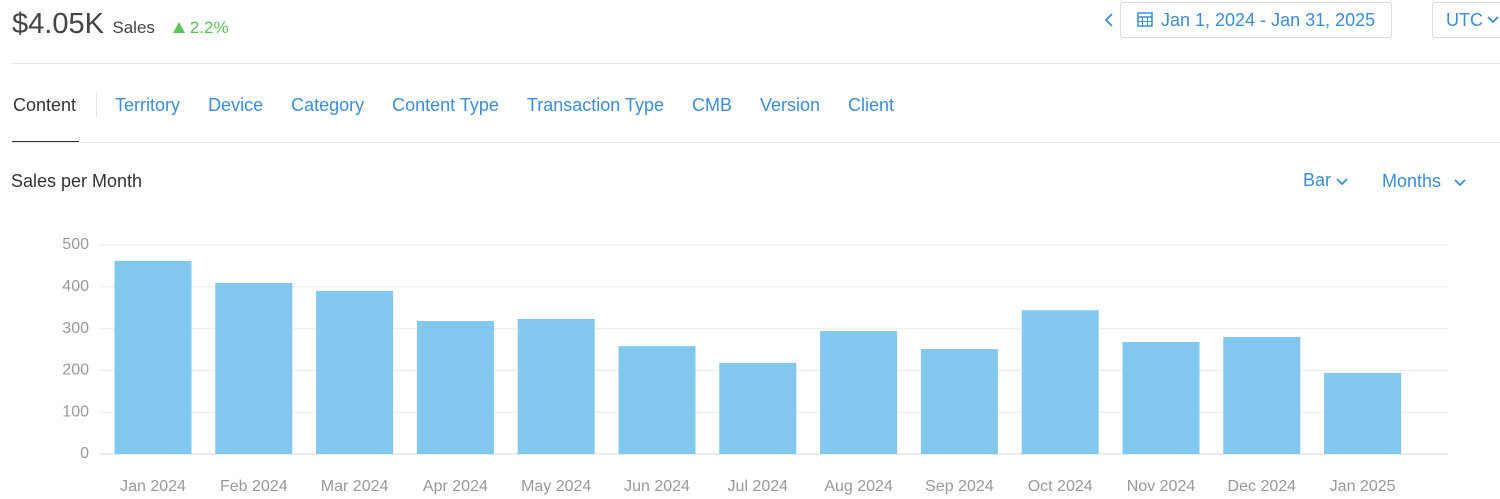 Image resolution: width=1500 pixels, height=499 pixels. What do you see at coordinates (1145, 19) in the screenshot?
I see `calendar-icon` at bounding box center [1145, 19].